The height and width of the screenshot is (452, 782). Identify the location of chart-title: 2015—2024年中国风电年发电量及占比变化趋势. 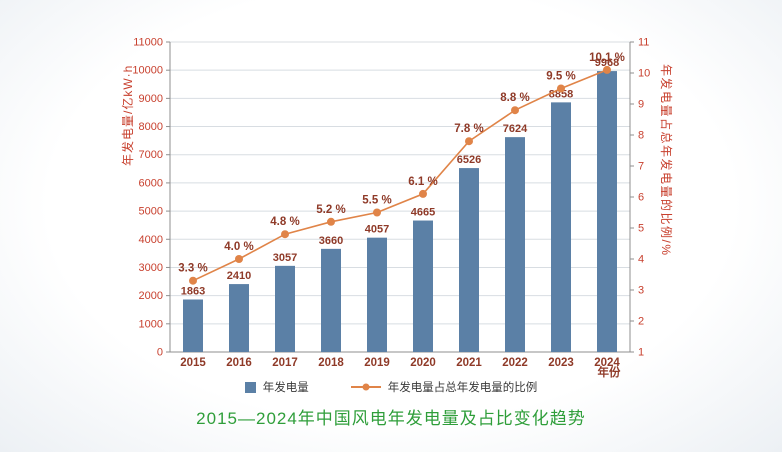
(391, 418).